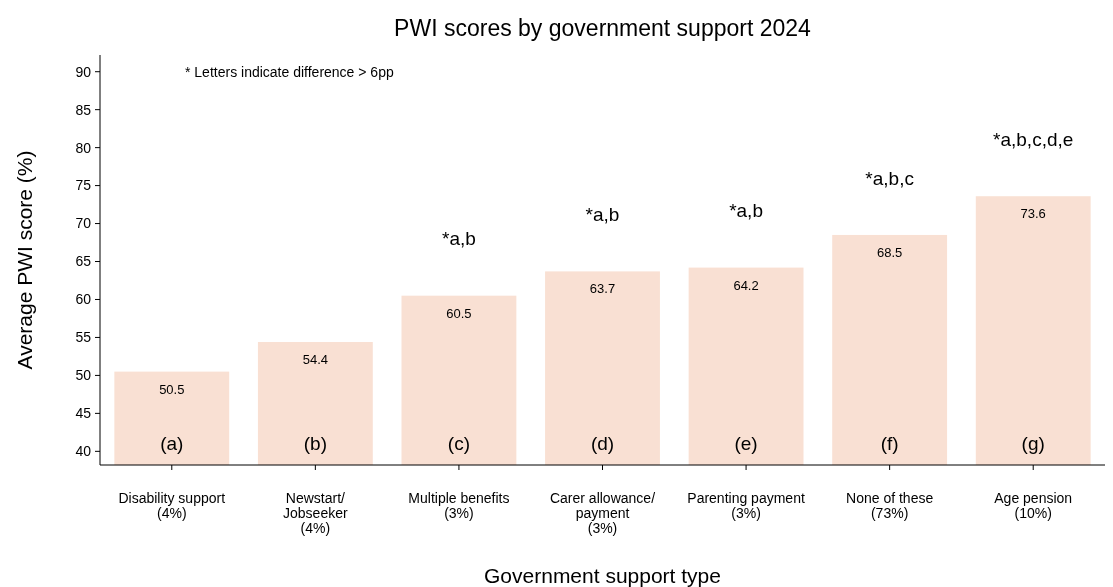 This screenshot has height=587, width=1113. Describe the element at coordinates (1033, 139) in the screenshot. I see `annotation: *a,b,c,d,e` at that location.